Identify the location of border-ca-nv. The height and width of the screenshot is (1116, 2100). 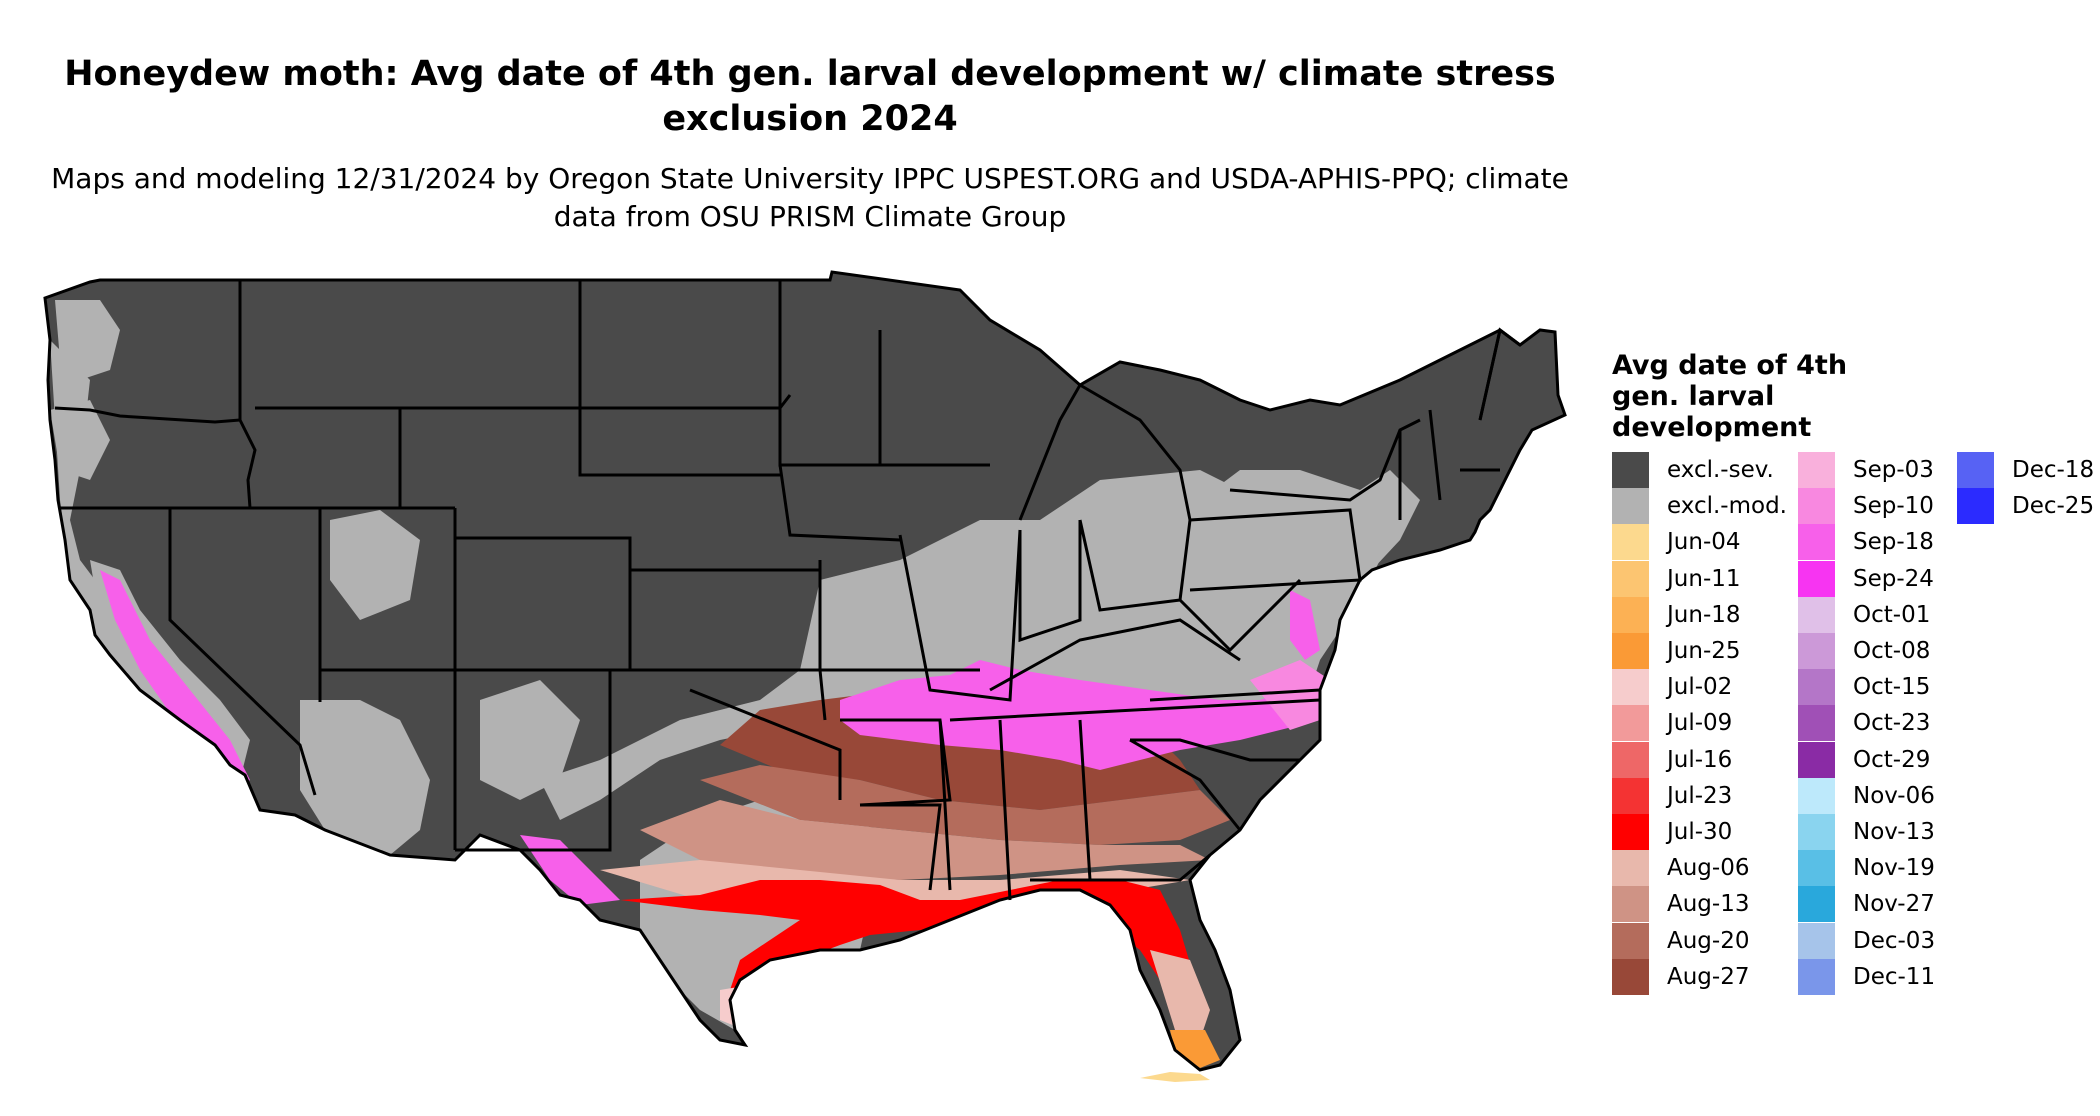
(242, 652).